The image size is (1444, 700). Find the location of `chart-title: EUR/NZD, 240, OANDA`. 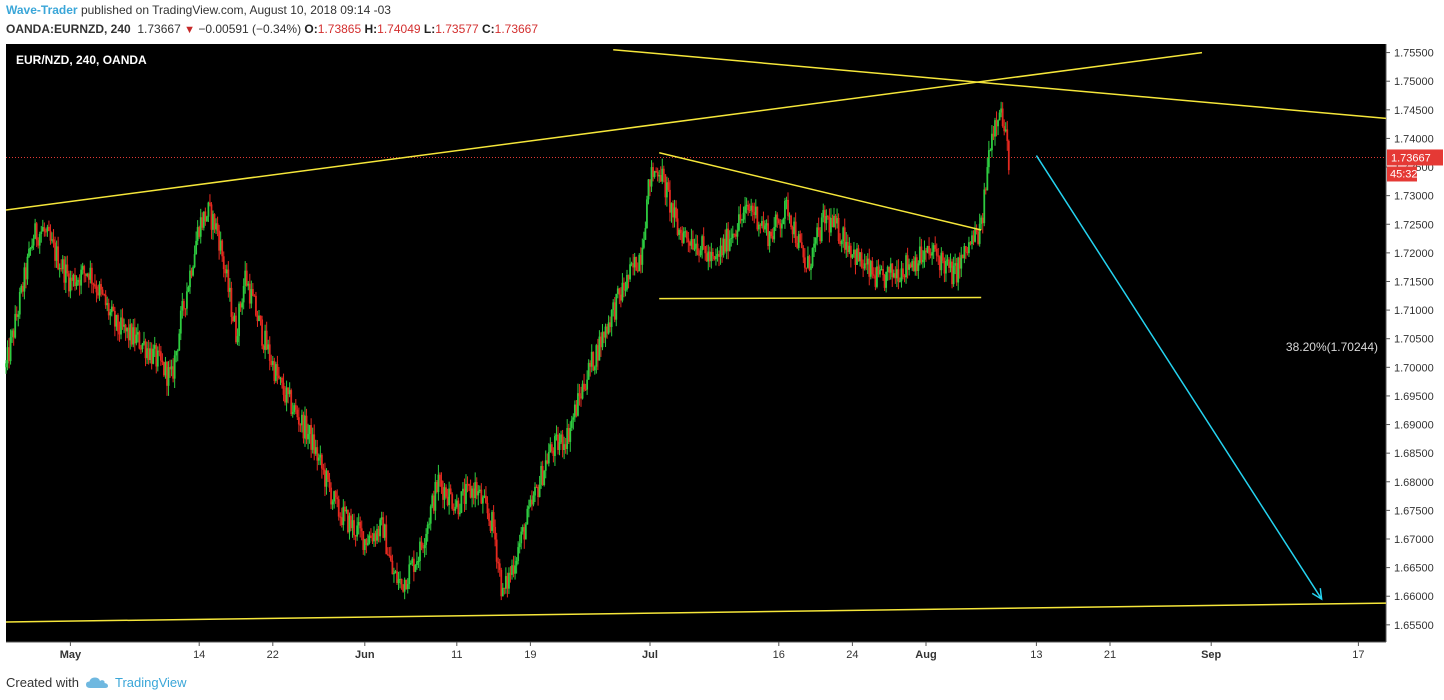

chart-title: EUR/NZD, 240, OANDA is located at coordinates (81, 60).